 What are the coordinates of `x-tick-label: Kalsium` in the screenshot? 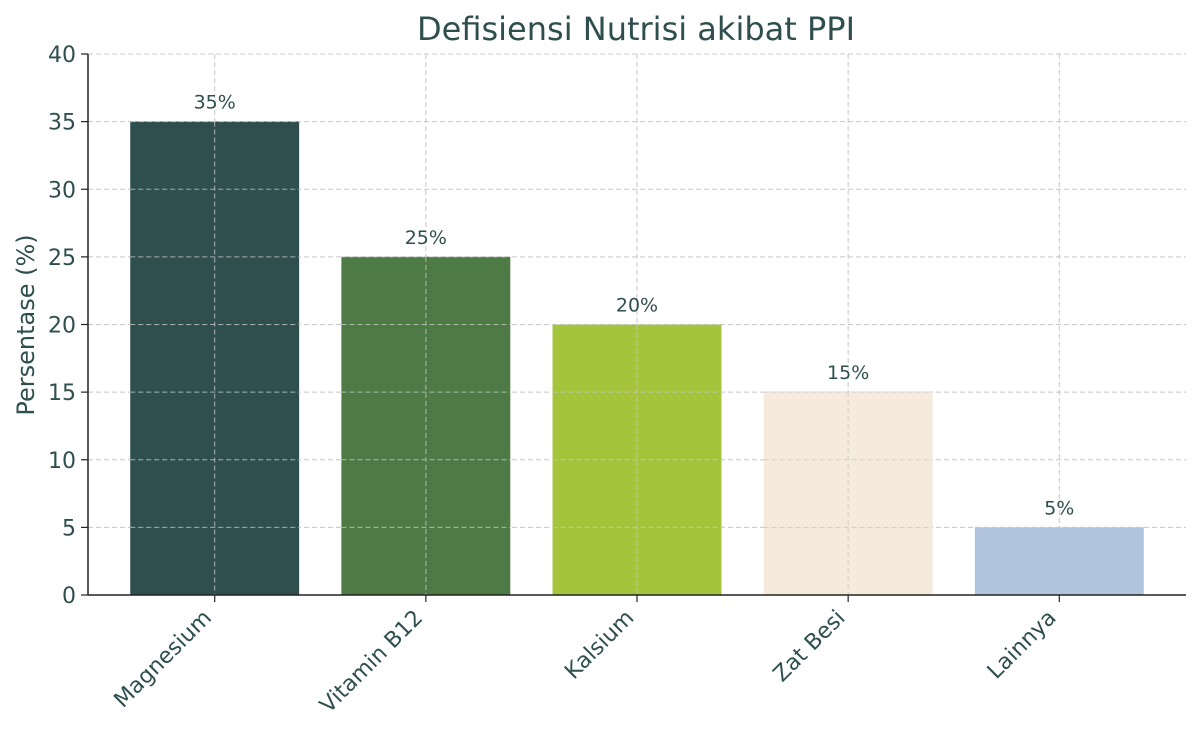 It's located at (599, 645).